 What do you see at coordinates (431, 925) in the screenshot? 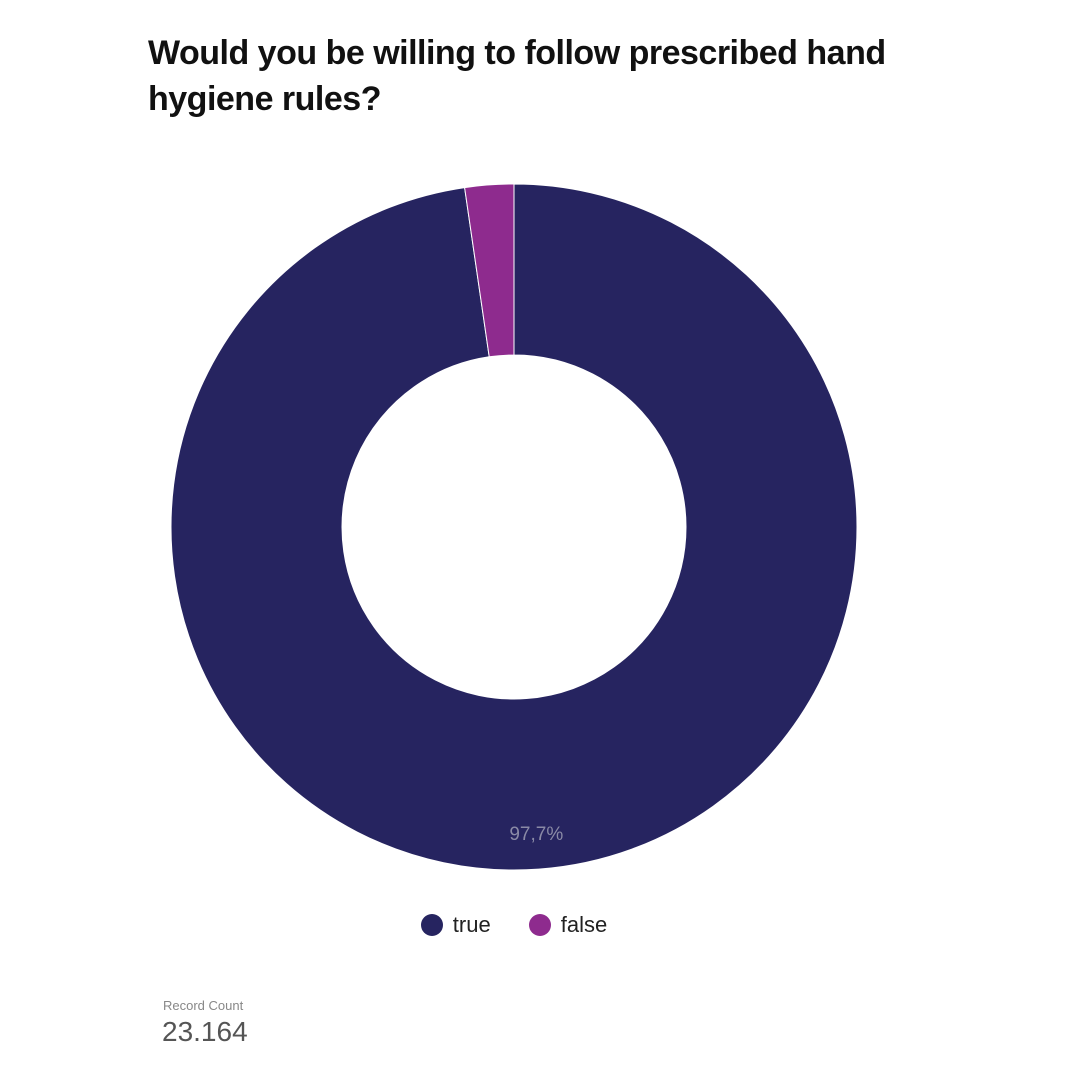
I see `legend-swatch-true` at bounding box center [431, 925].